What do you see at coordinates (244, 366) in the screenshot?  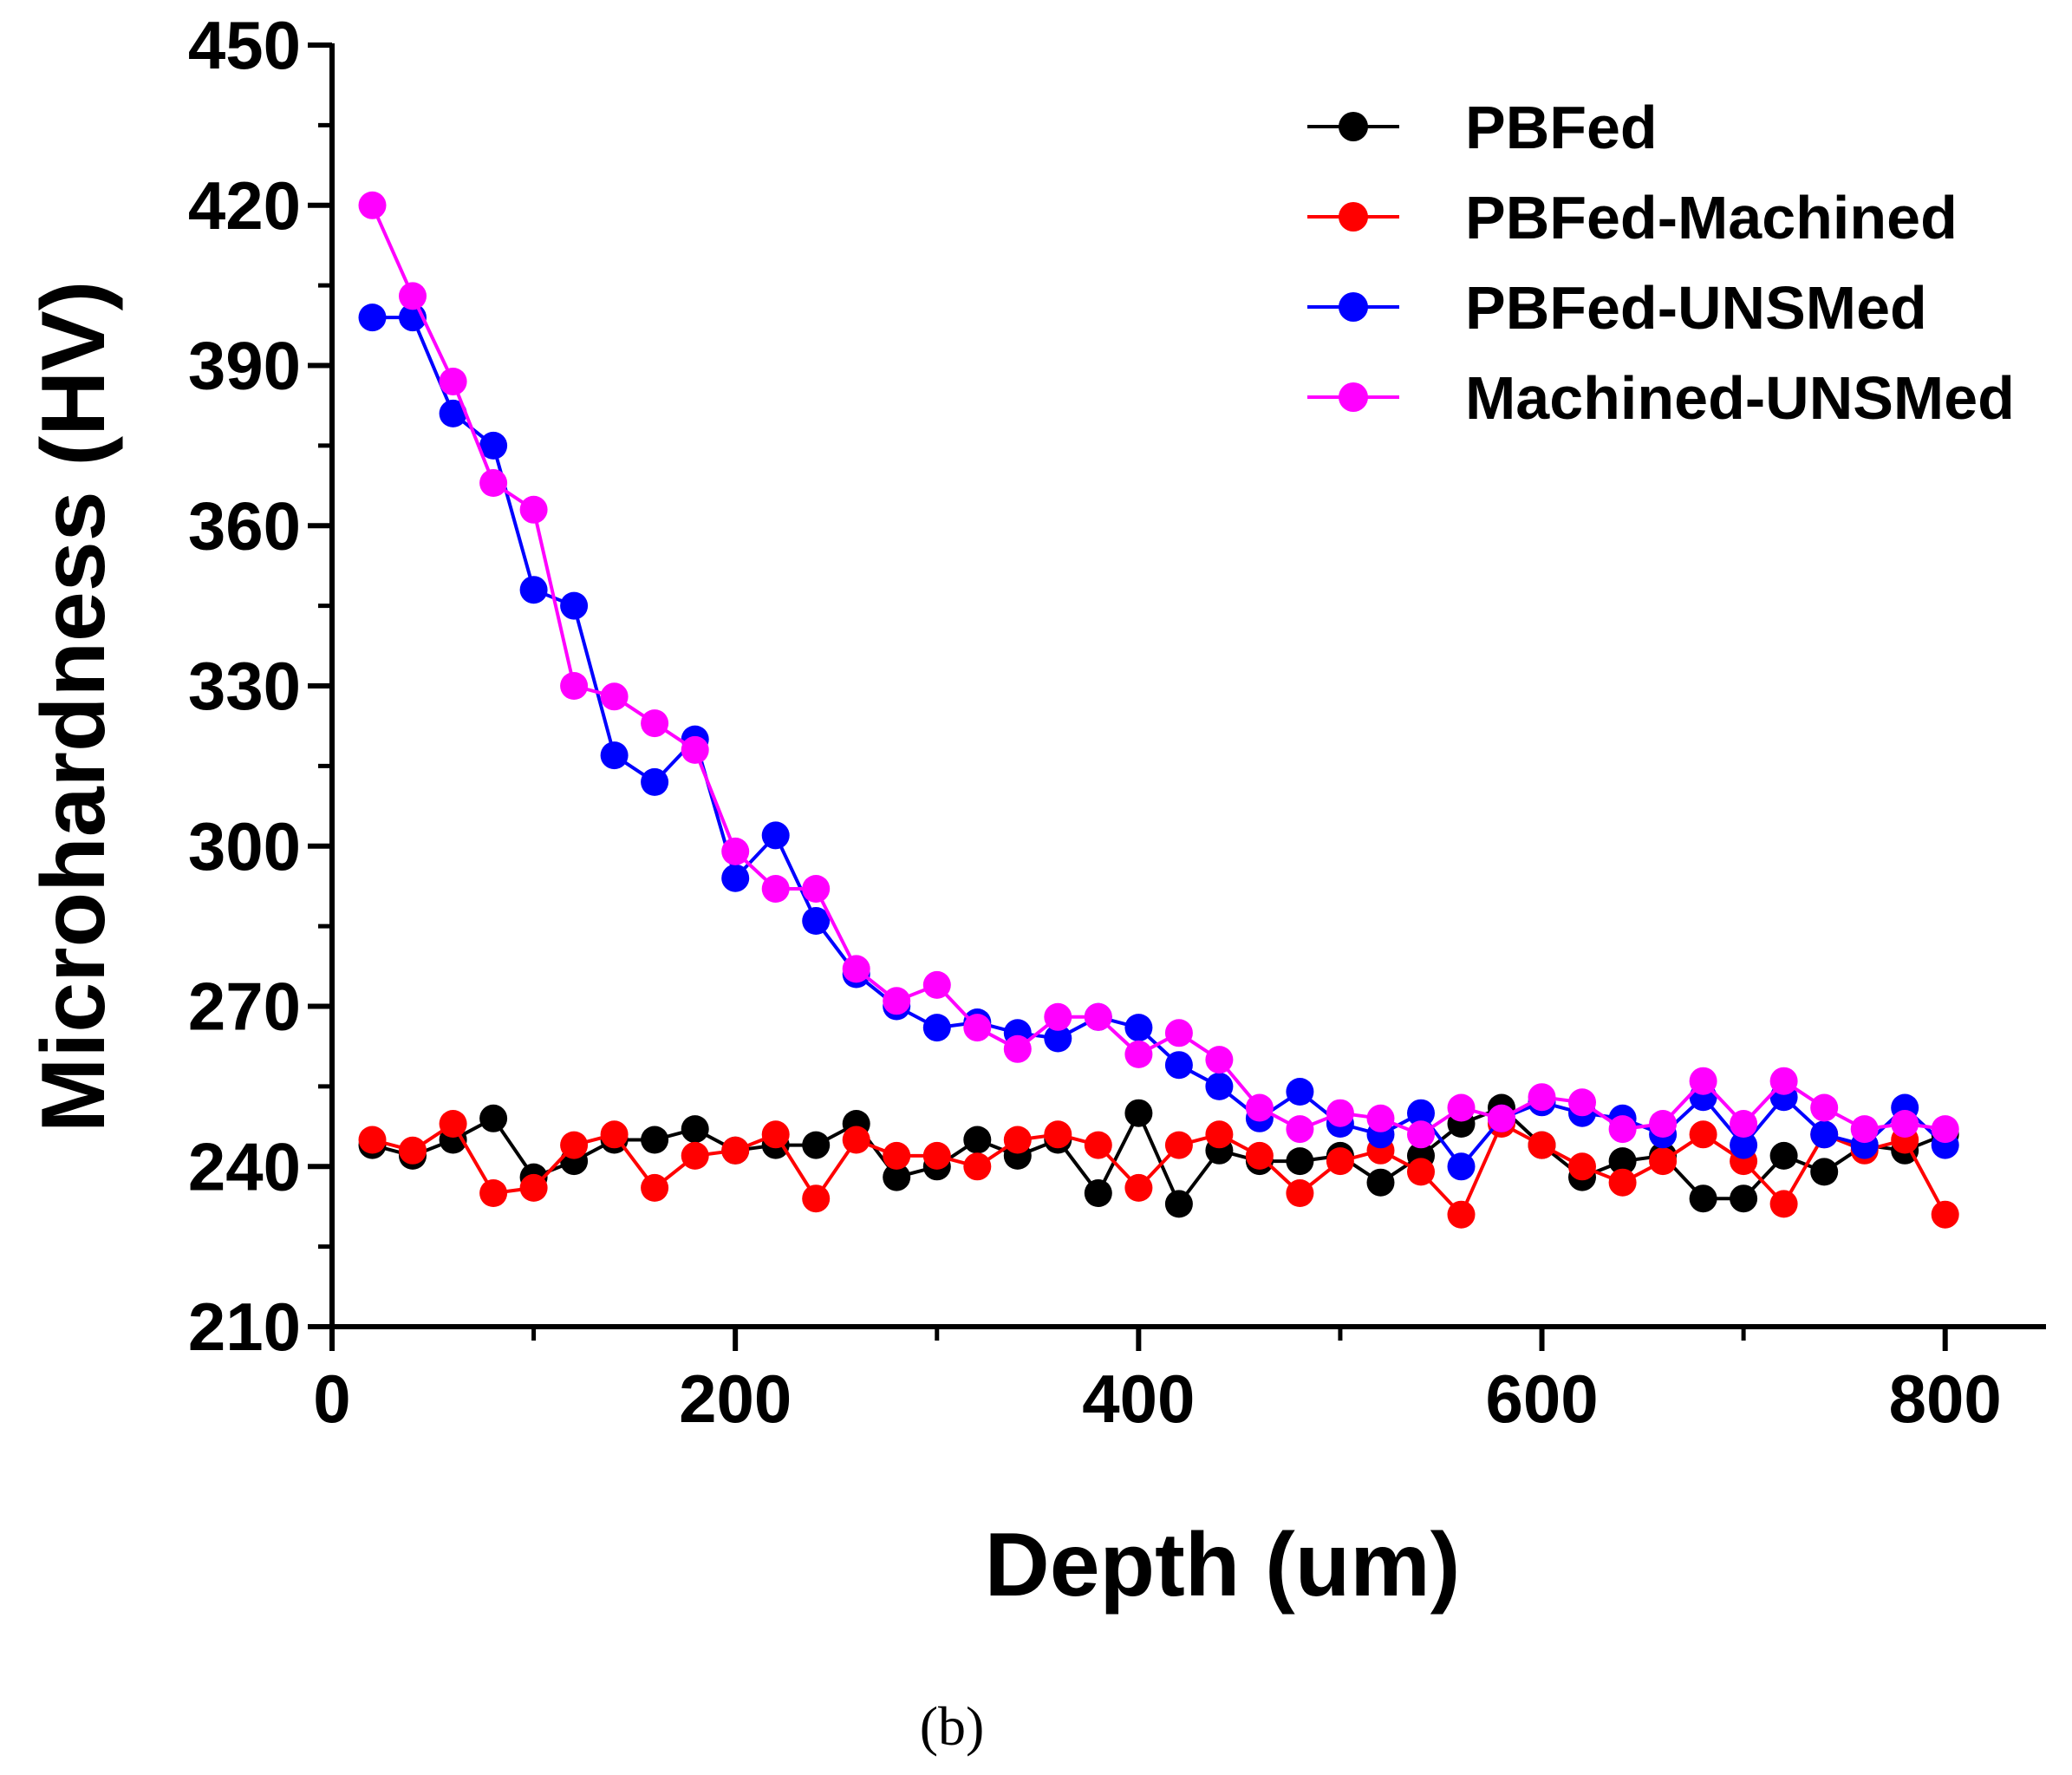 I see `y-tick-label: 390` at bounding box center [244, 366].